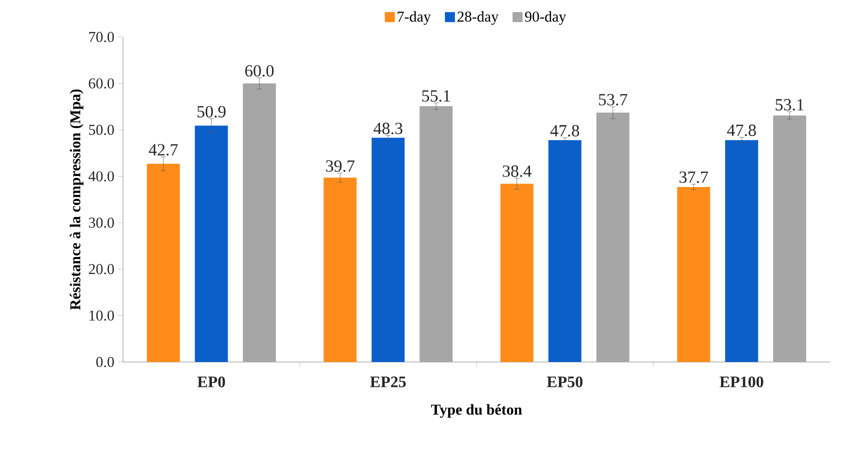  What do you see at coordinates (101, 83) in the screenshot?
I see `y-tick-label: 60.0` at bounding box center [101, 83].